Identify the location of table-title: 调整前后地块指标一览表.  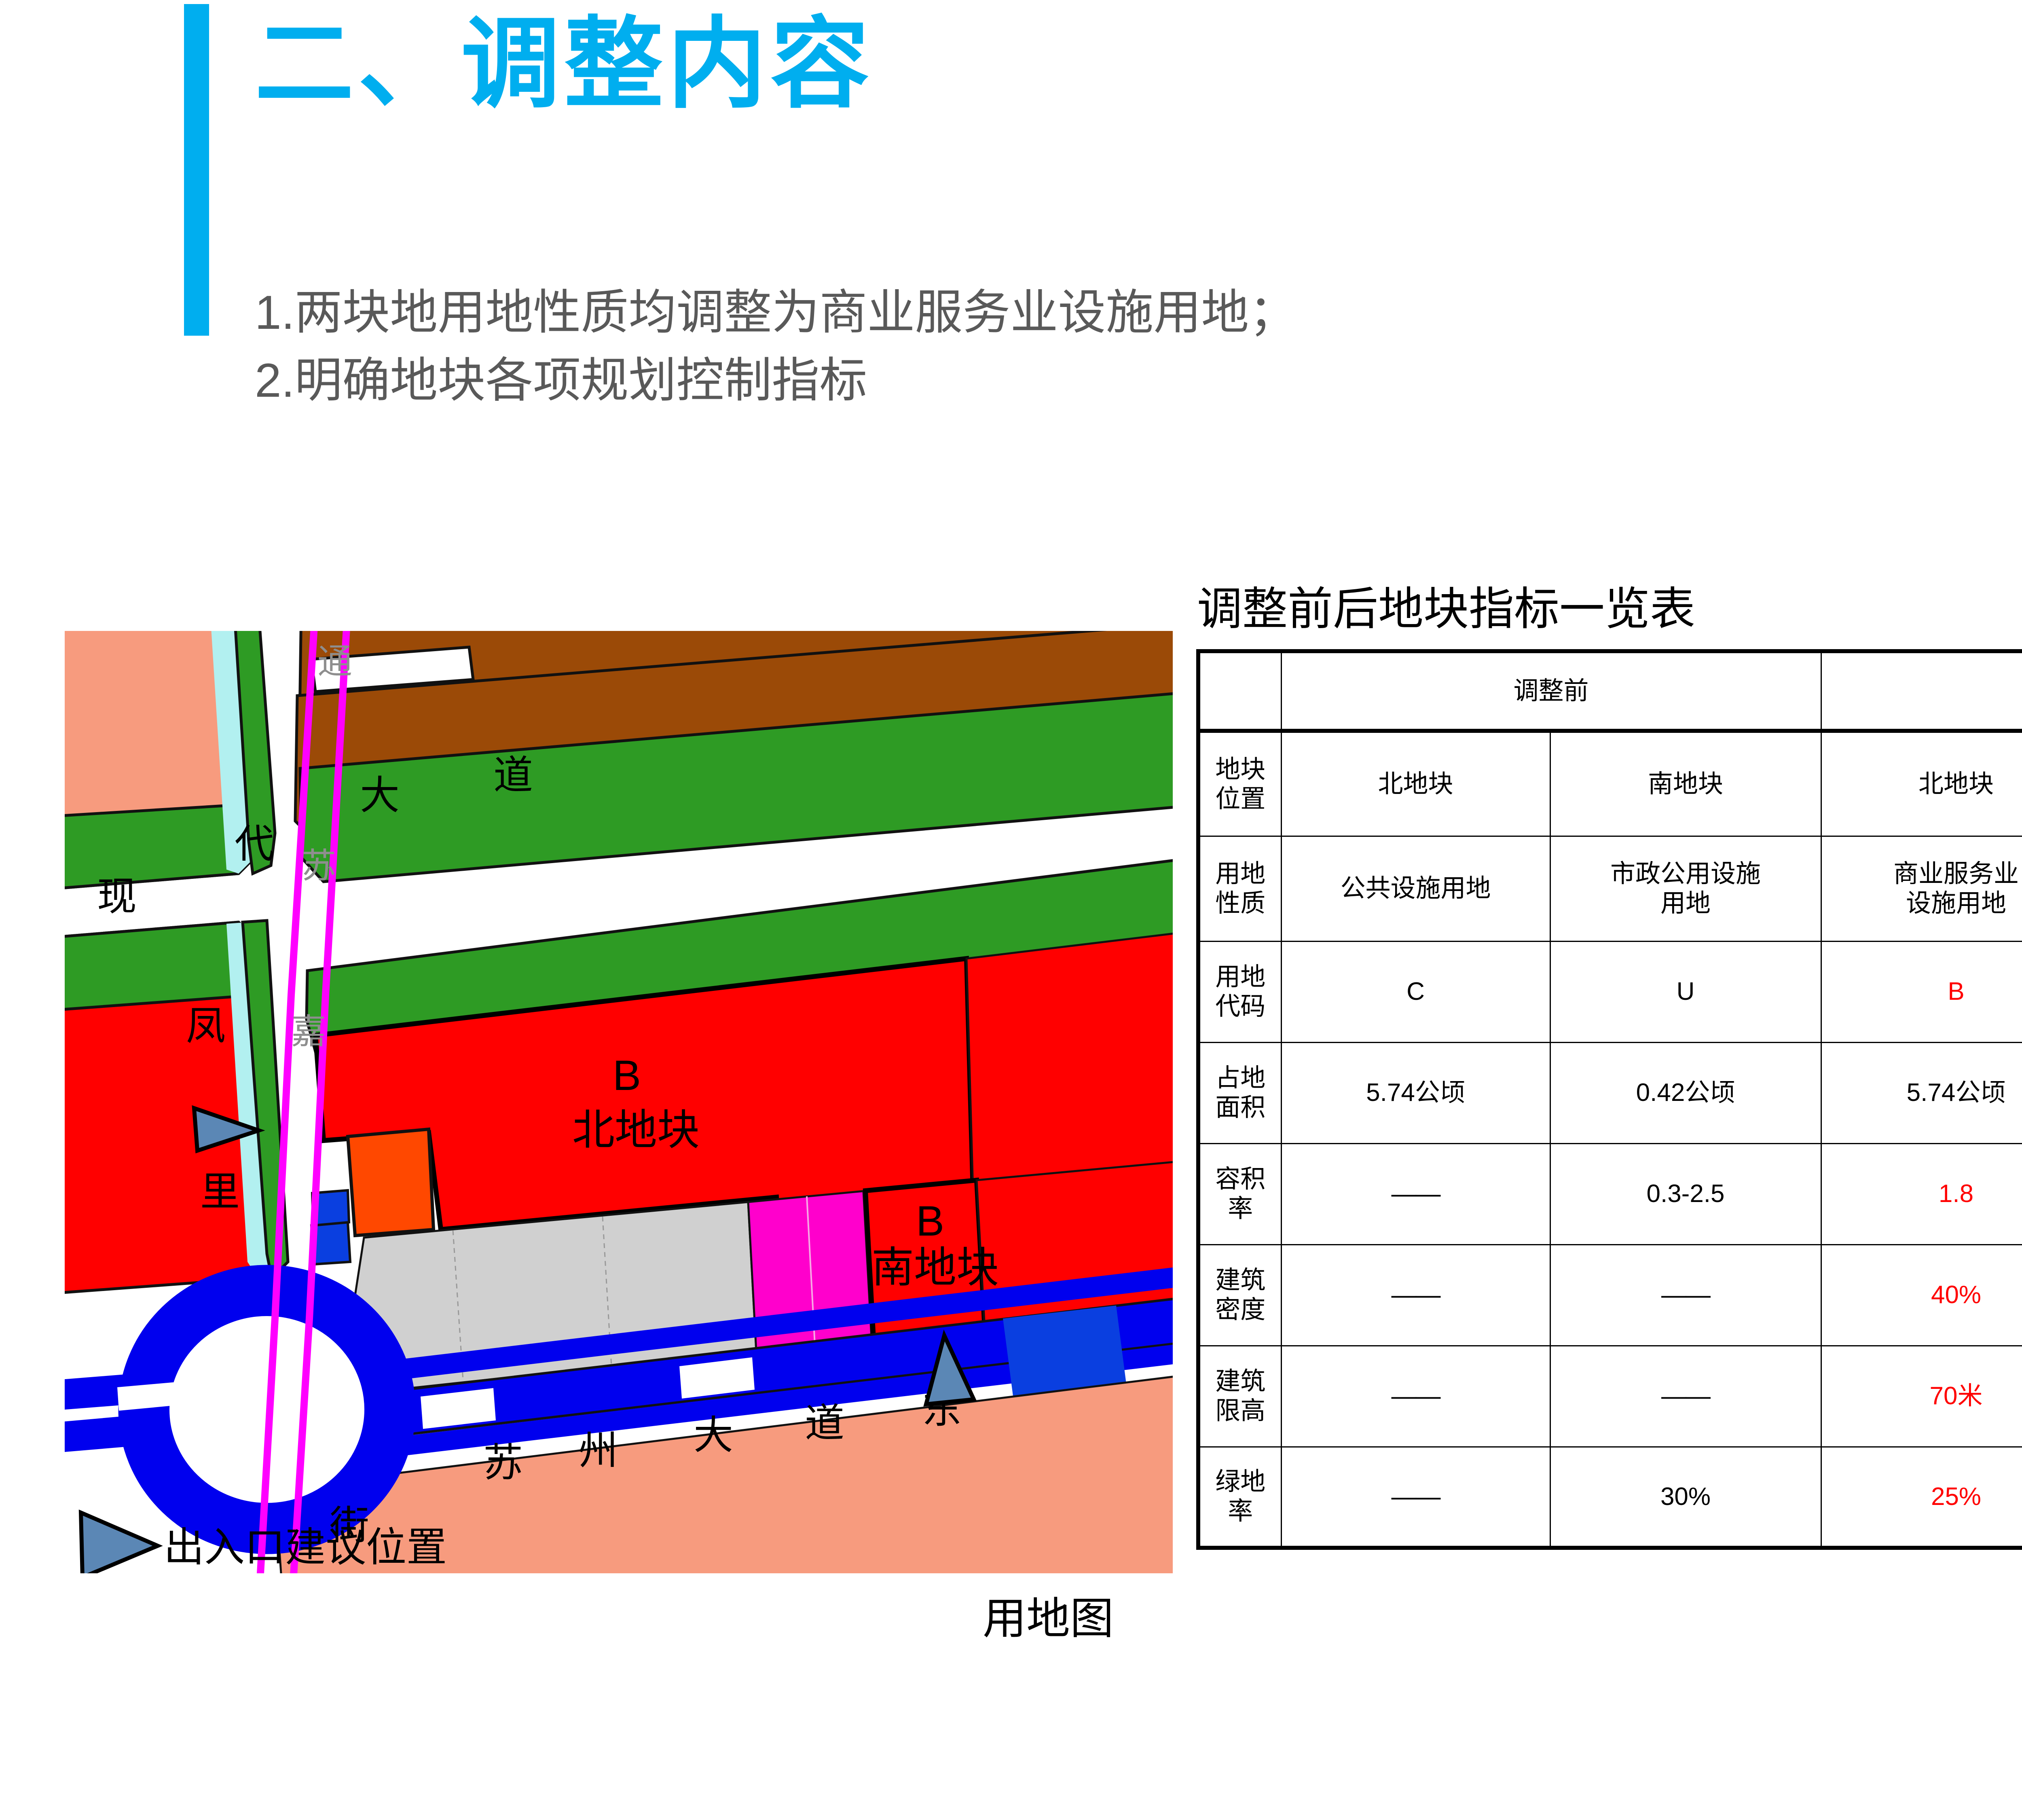
(1446, 609).